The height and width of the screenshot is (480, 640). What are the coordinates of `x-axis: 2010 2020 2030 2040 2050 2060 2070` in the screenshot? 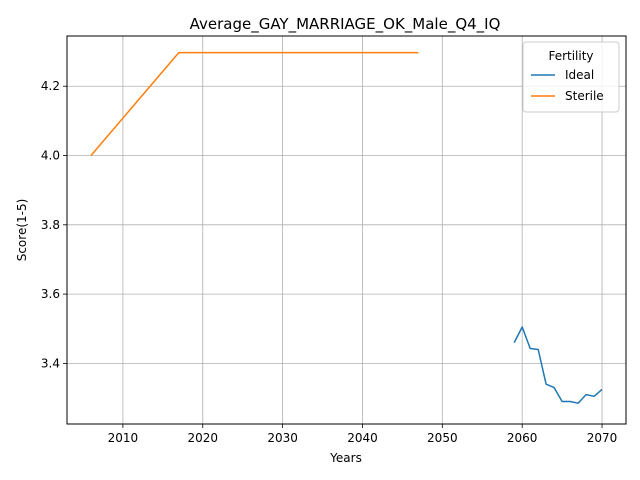 It's located at (363, 434).